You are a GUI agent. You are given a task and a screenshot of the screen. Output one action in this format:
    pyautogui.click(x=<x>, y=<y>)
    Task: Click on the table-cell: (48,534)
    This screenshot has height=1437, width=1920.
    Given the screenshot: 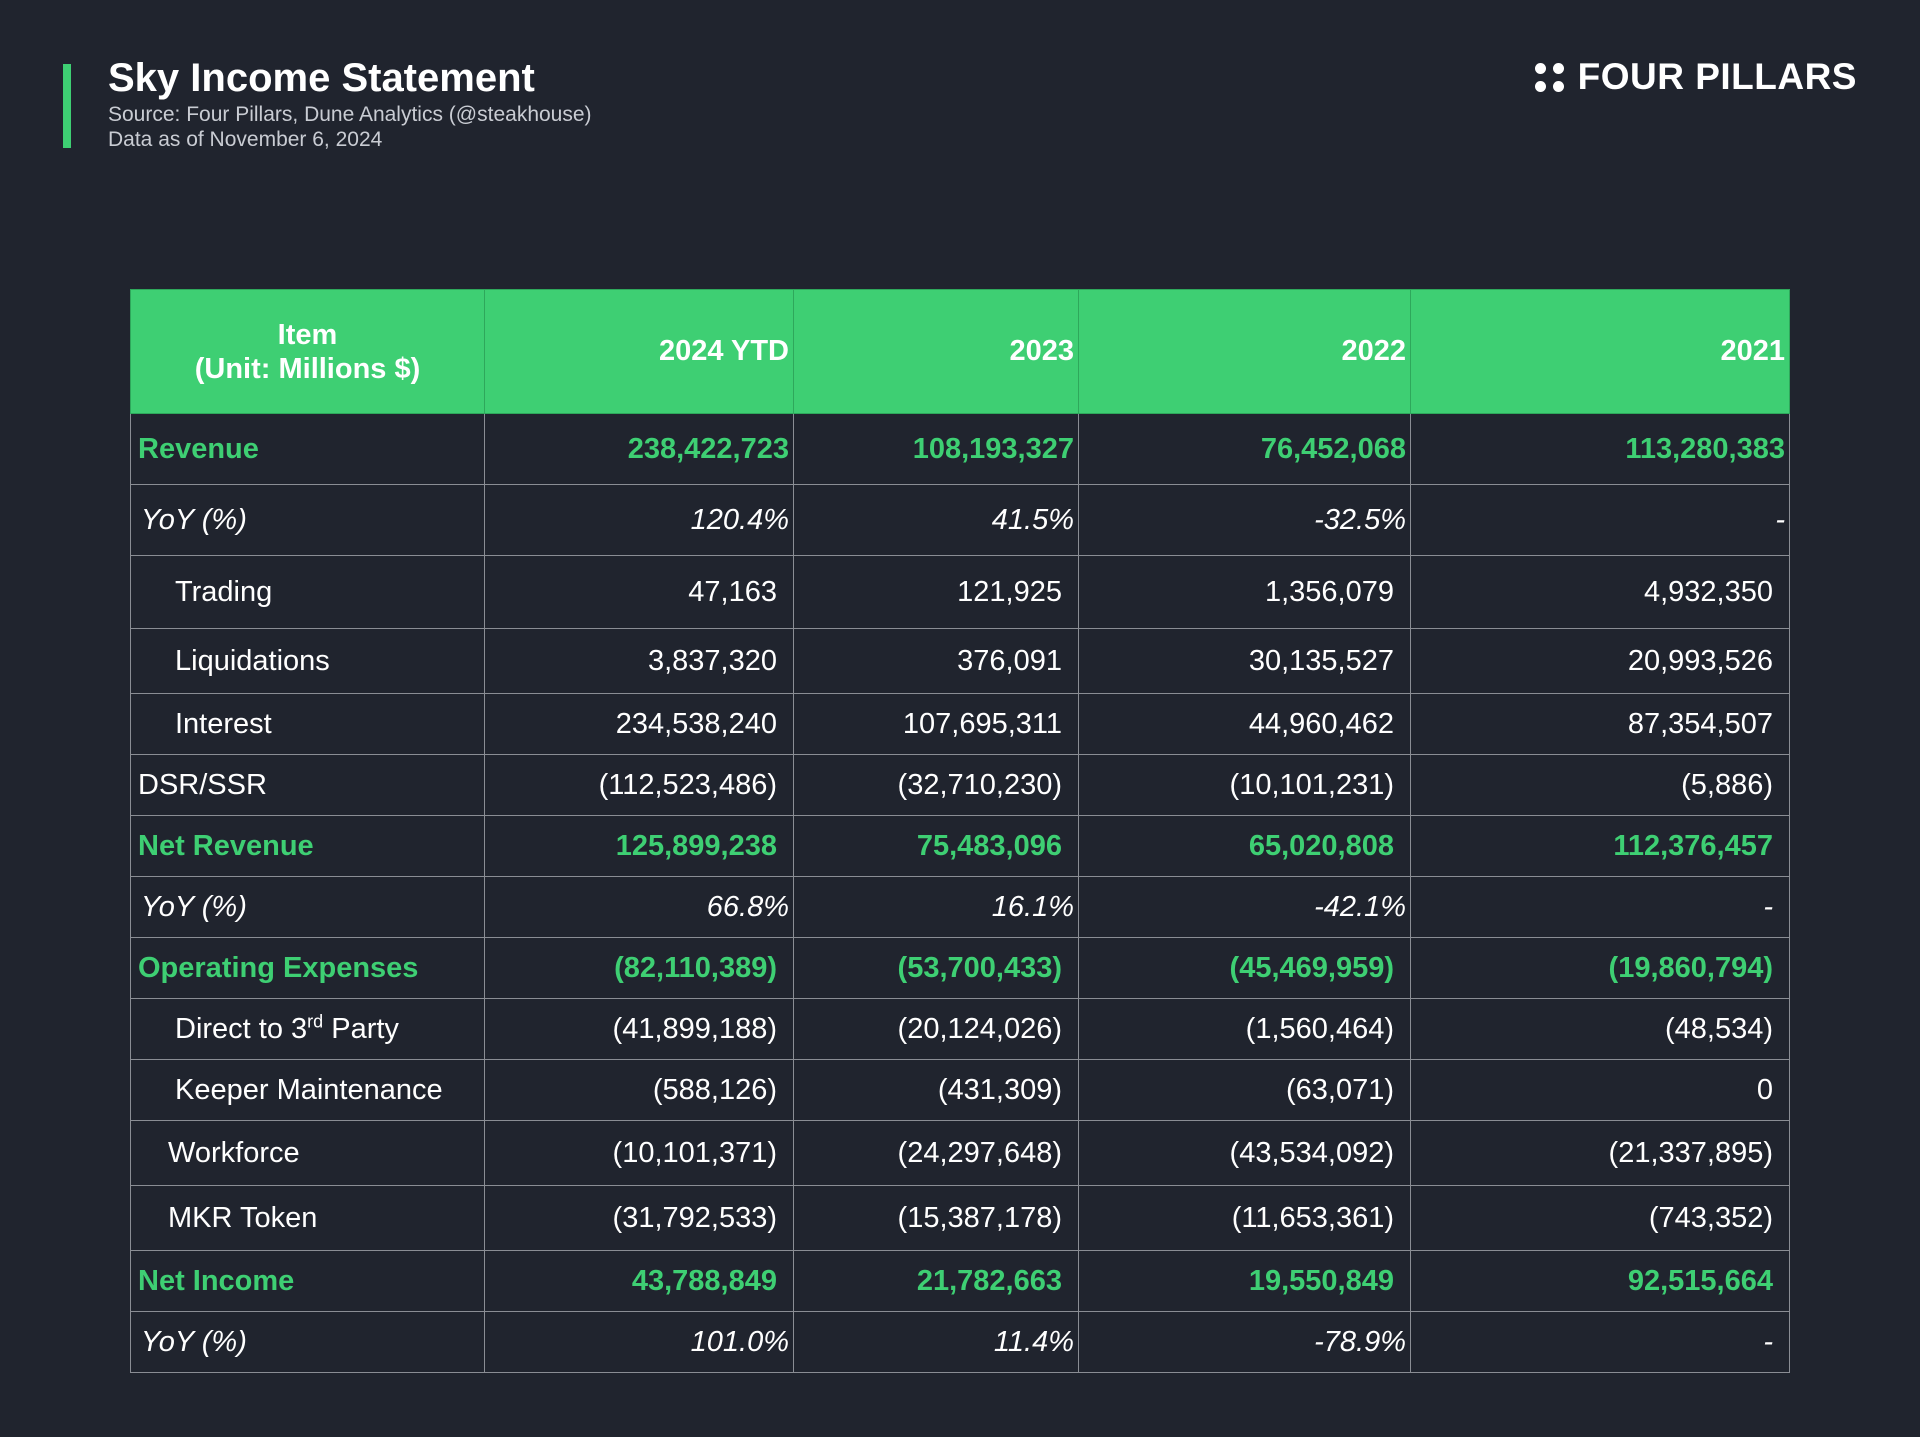 What is the action you would take?
    pyautogui.click(x=1600, y=1029)
    